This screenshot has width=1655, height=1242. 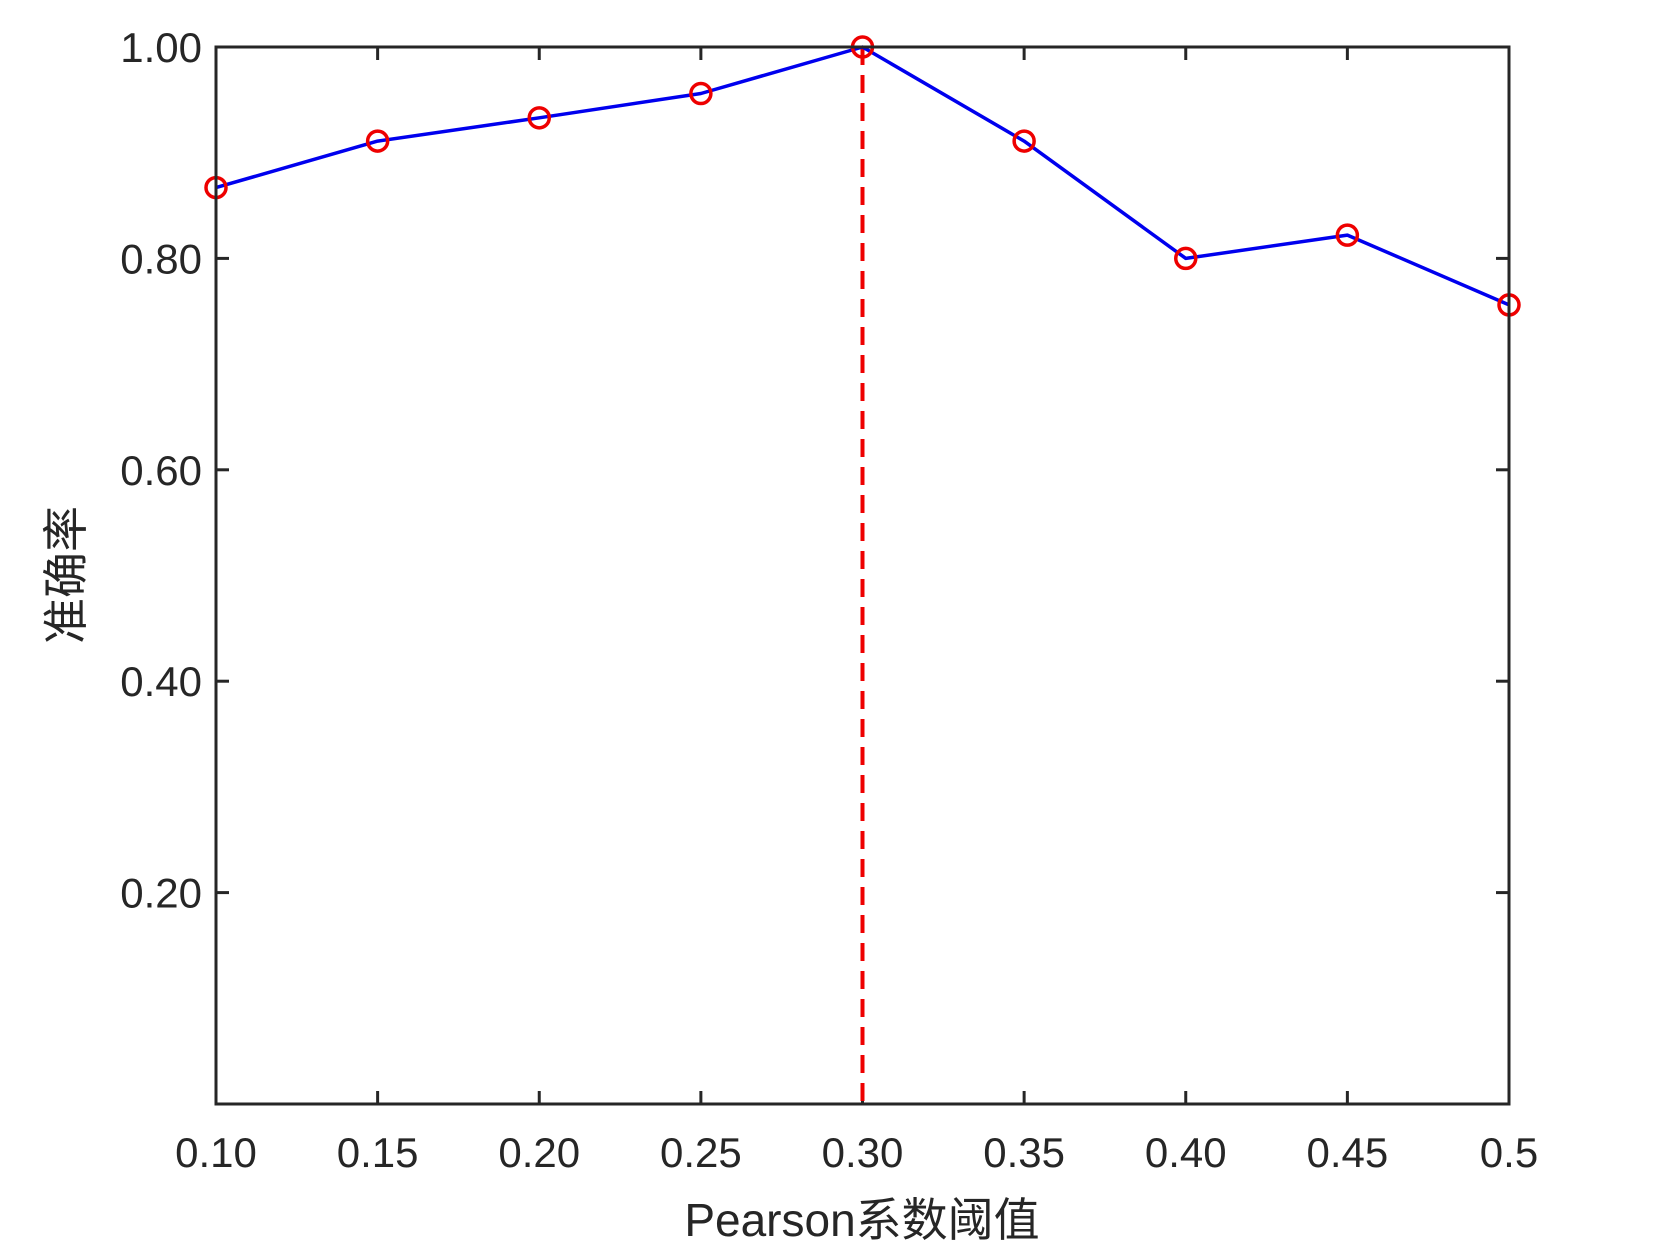 What do you see at coordinates (1186, 1152) in the screenshot?
I see `x-tick-label: 0.40` at bounding box center [1186, 1152].